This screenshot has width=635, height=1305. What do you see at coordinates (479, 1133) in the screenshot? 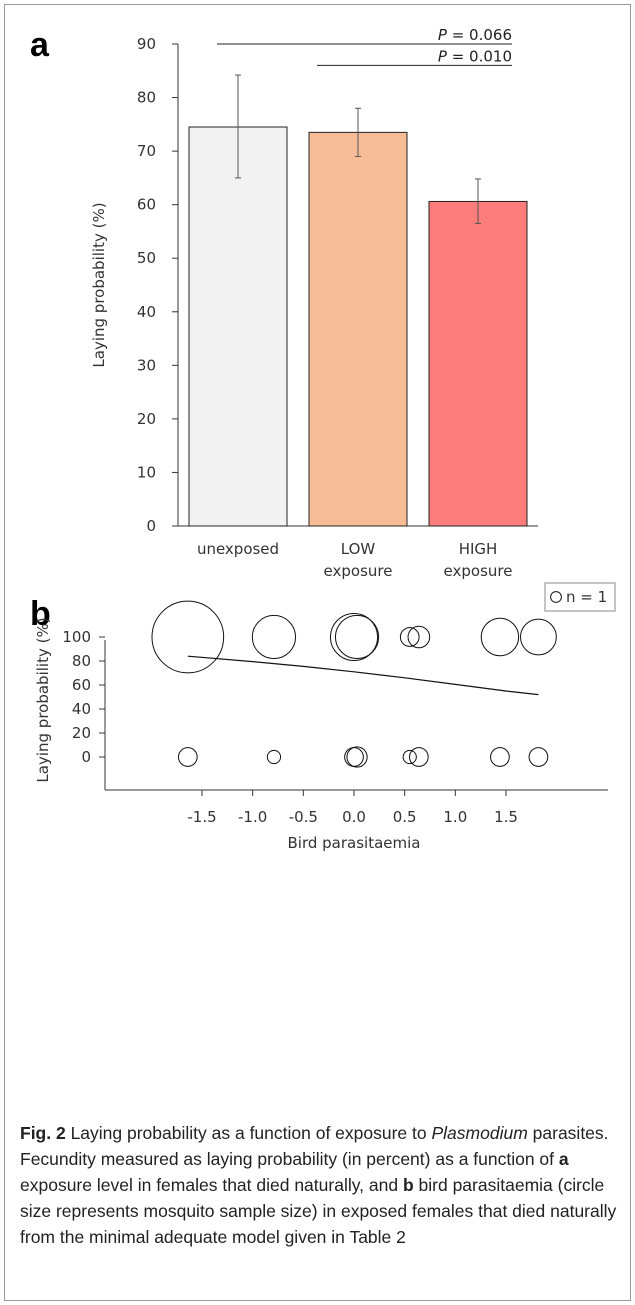
I see `caption-italic-plasmodium: Plasmodium` at bounding box center [479, 1133].